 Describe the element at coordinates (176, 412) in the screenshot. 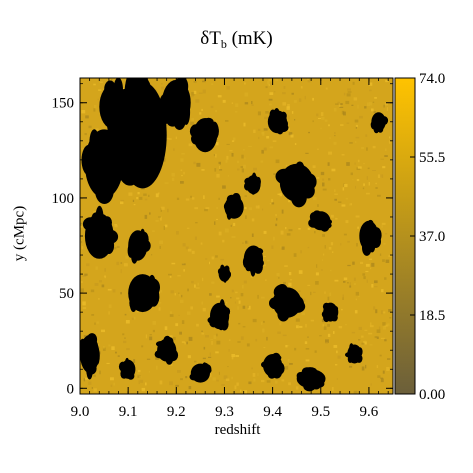

I see `x-tick-label: 9.2` at that location.